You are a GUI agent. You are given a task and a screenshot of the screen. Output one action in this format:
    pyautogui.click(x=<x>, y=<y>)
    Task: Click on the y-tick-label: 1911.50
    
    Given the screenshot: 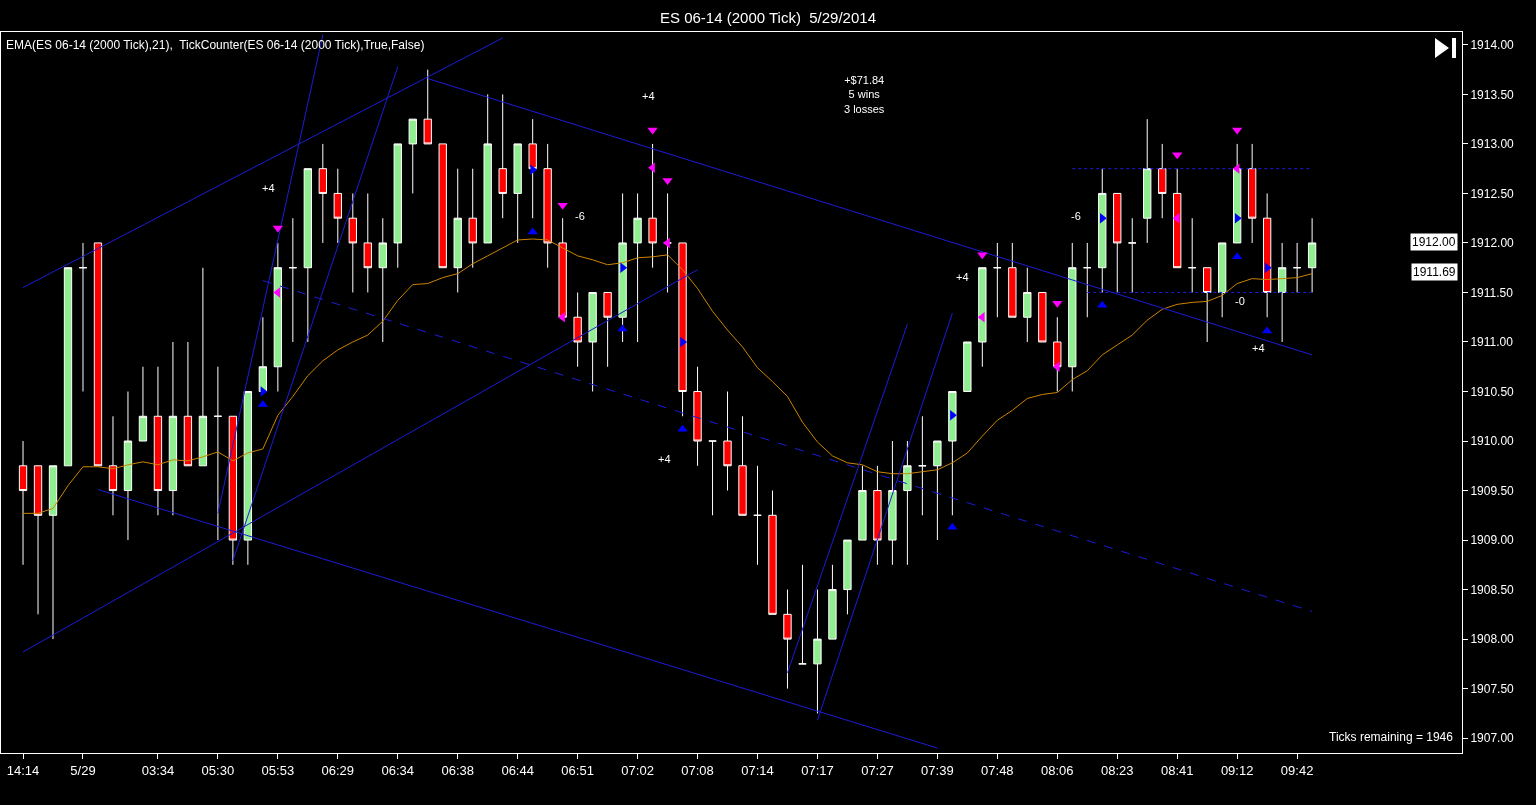 What is the action you would take?
    pyautogui.click(x=1492, y=292)
    